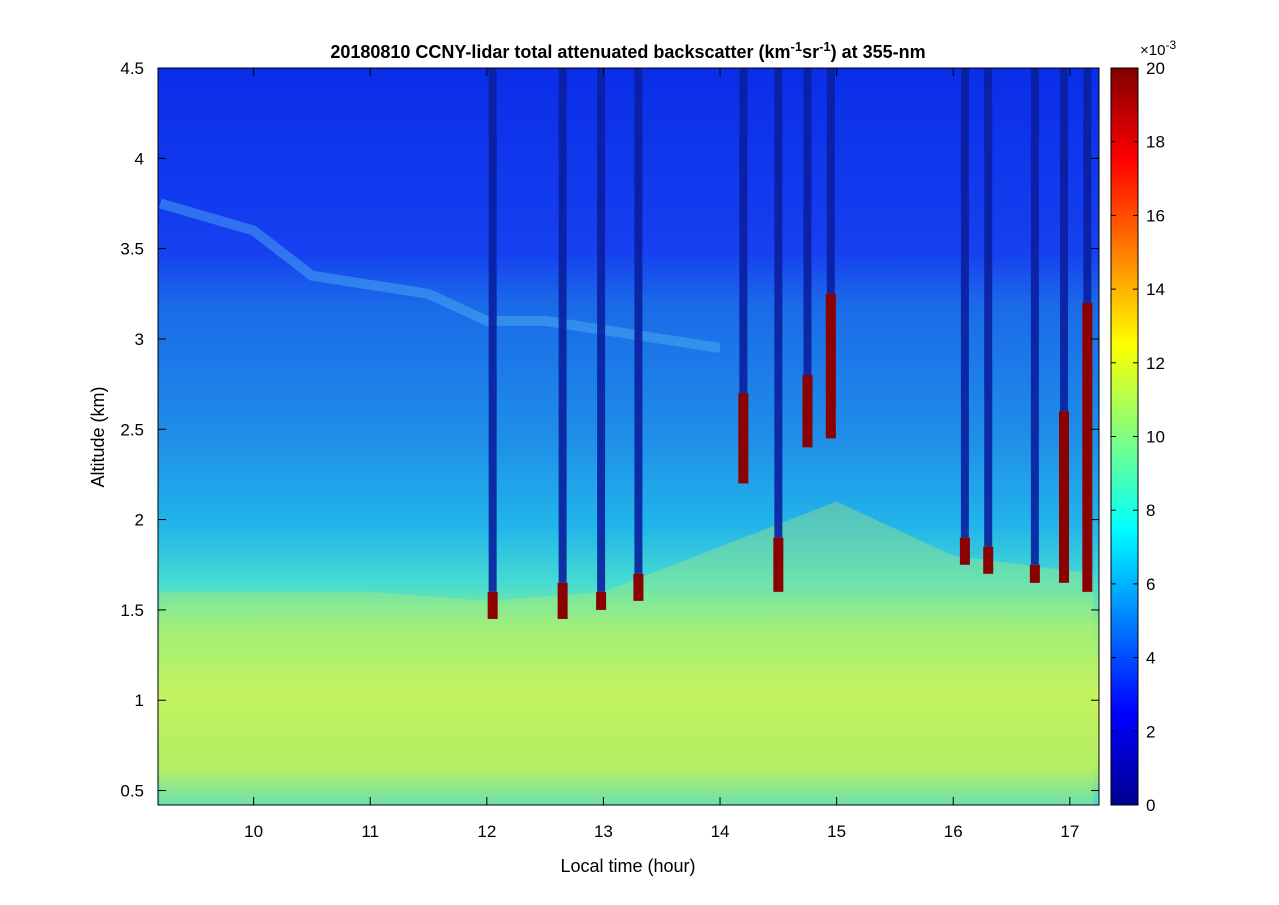 This screenshot has height=905, width=1279. I want to click on colorbar-ticks: 0 2 4 6 8 10 12 14 16 18 20, so click(1138, 437).